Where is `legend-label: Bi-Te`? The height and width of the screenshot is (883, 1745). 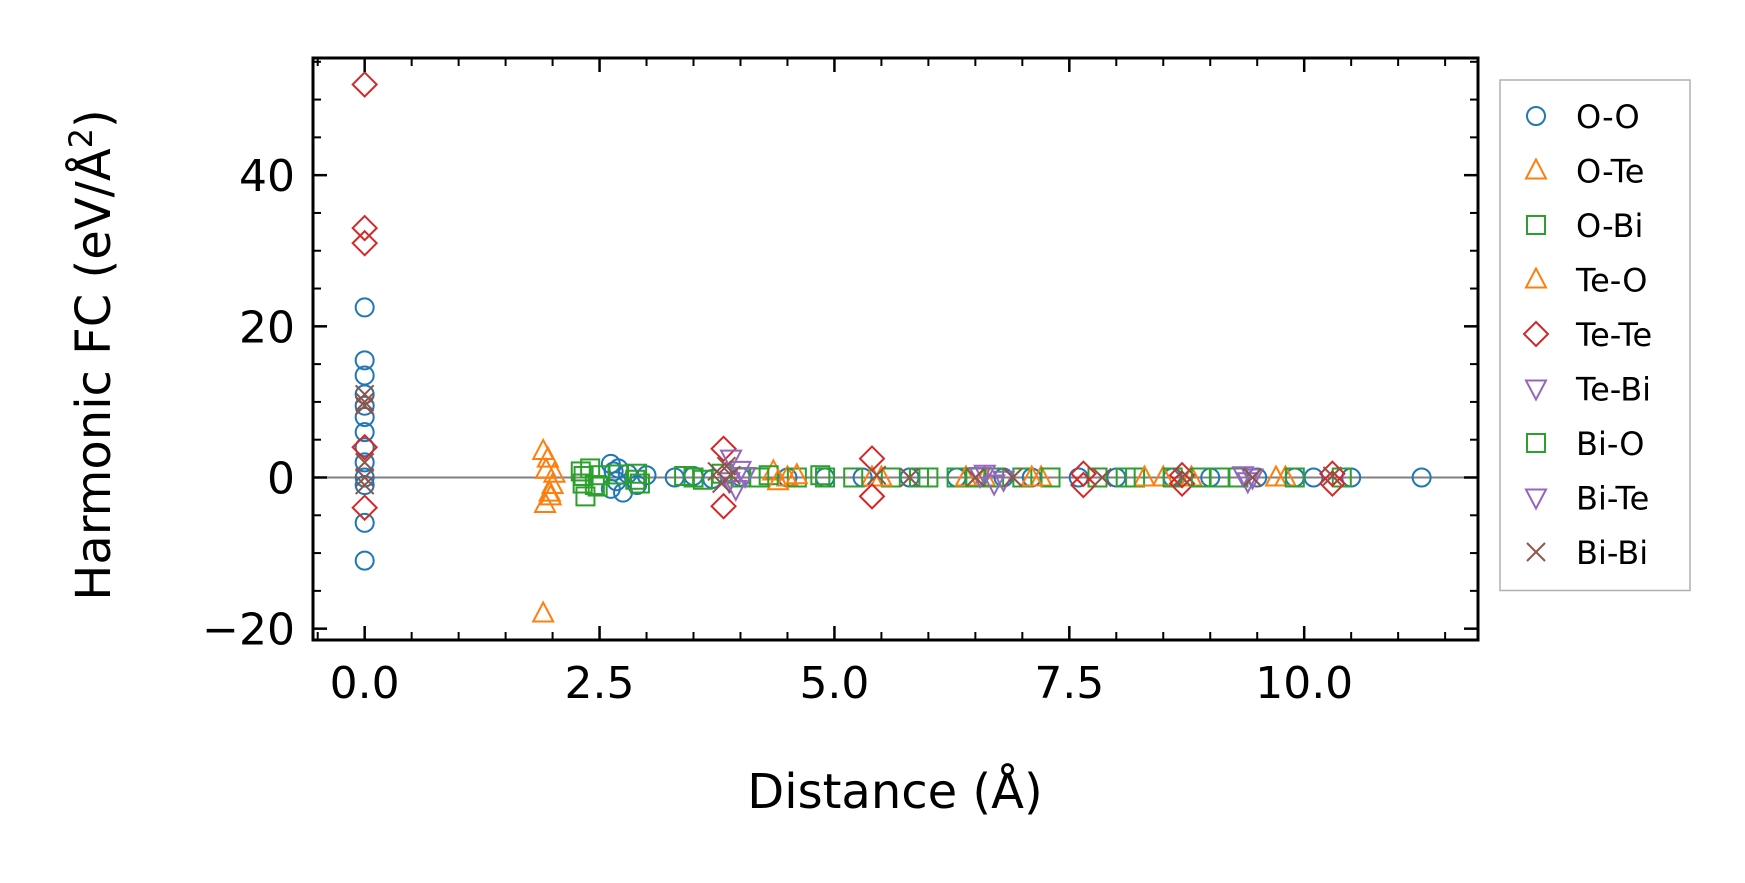
legend-label: Bi-Te is located at coordinates (1612, 499).